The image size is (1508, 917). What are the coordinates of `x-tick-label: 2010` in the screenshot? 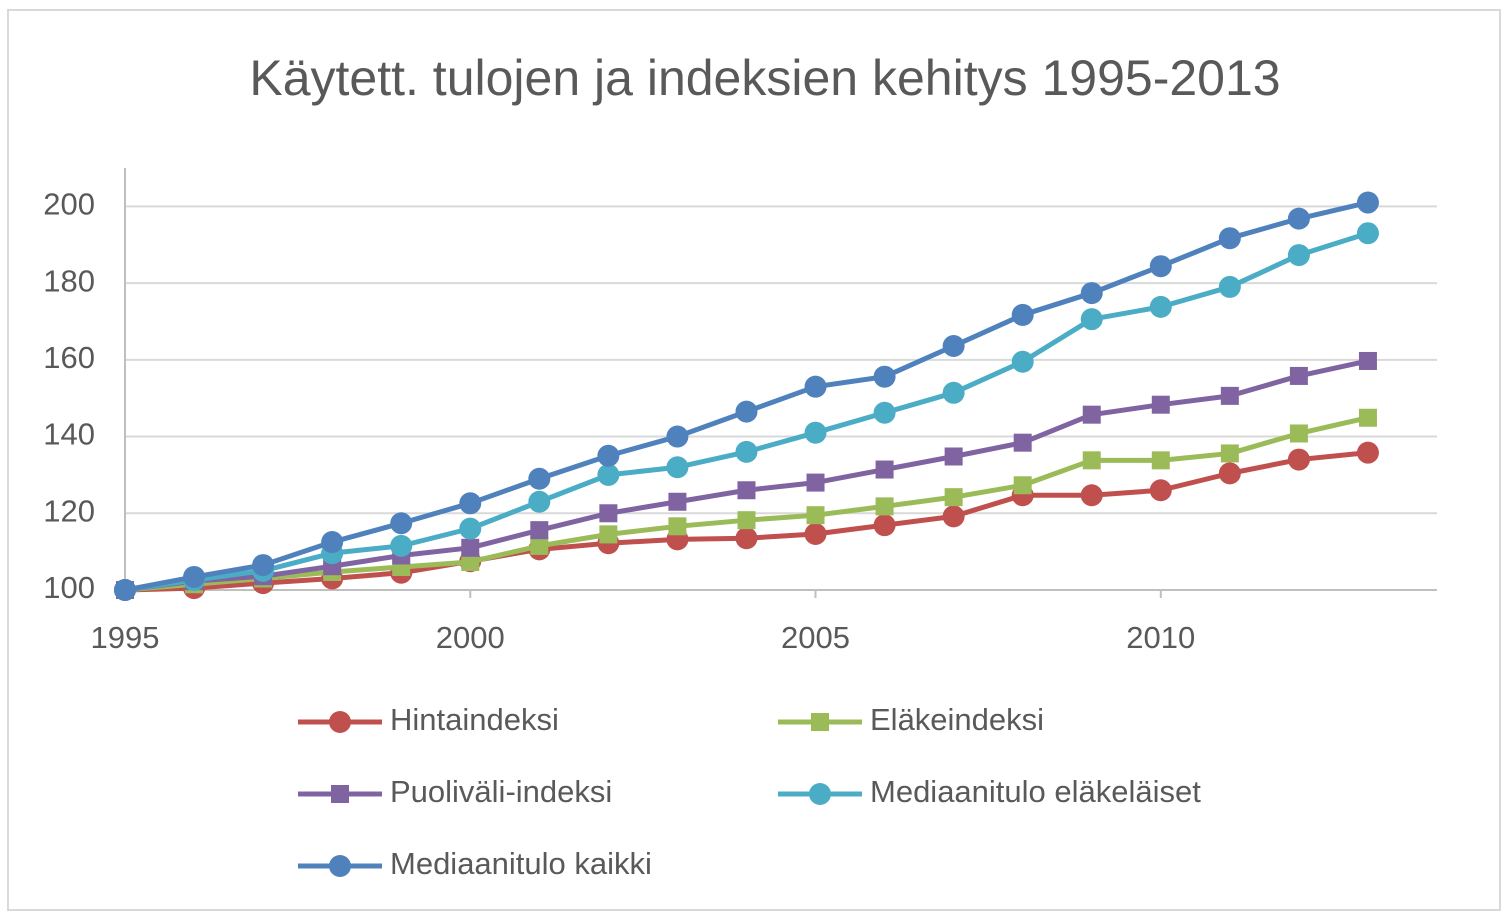 It's located at (1160, 637).